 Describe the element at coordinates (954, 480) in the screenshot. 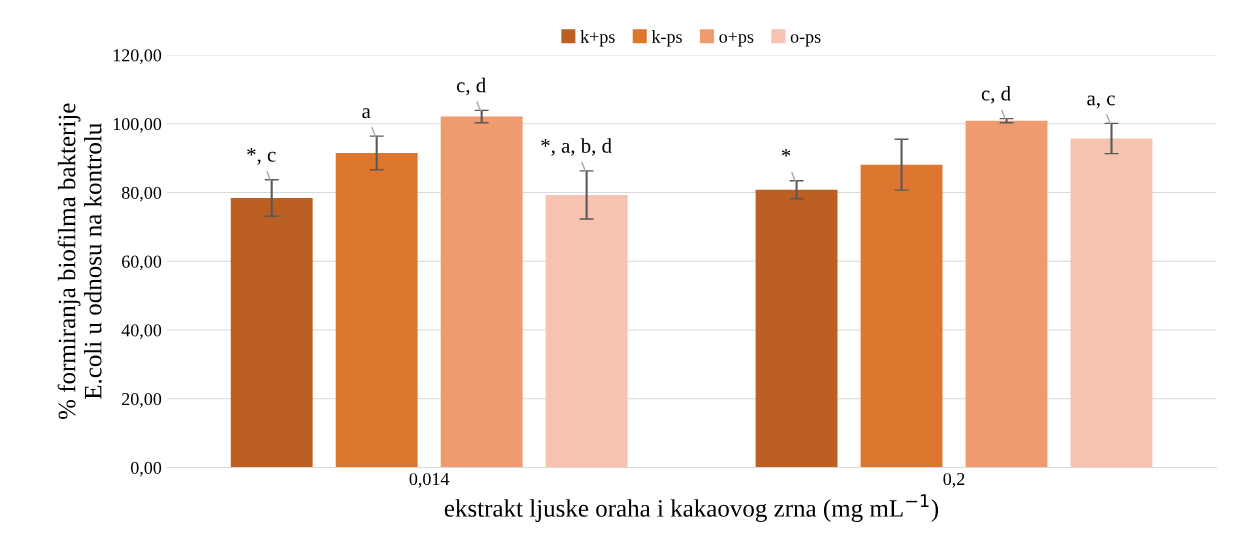

I see `x-tick-label: 0,2` at that location.